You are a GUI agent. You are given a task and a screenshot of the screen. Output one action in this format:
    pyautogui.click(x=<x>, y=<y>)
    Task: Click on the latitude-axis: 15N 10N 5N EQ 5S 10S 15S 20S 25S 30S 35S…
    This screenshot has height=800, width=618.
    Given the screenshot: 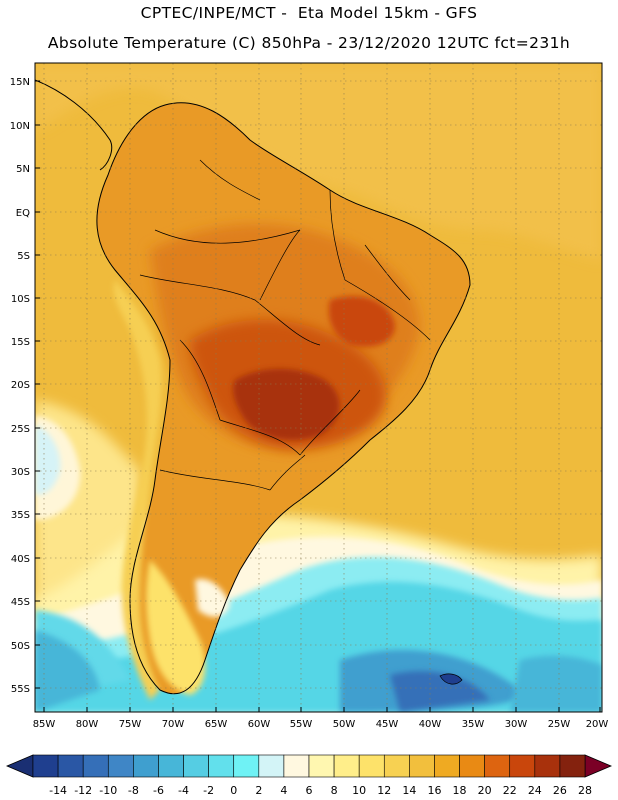 What is the action you would take?
    pyautogui.click(x=25, y=386)
    